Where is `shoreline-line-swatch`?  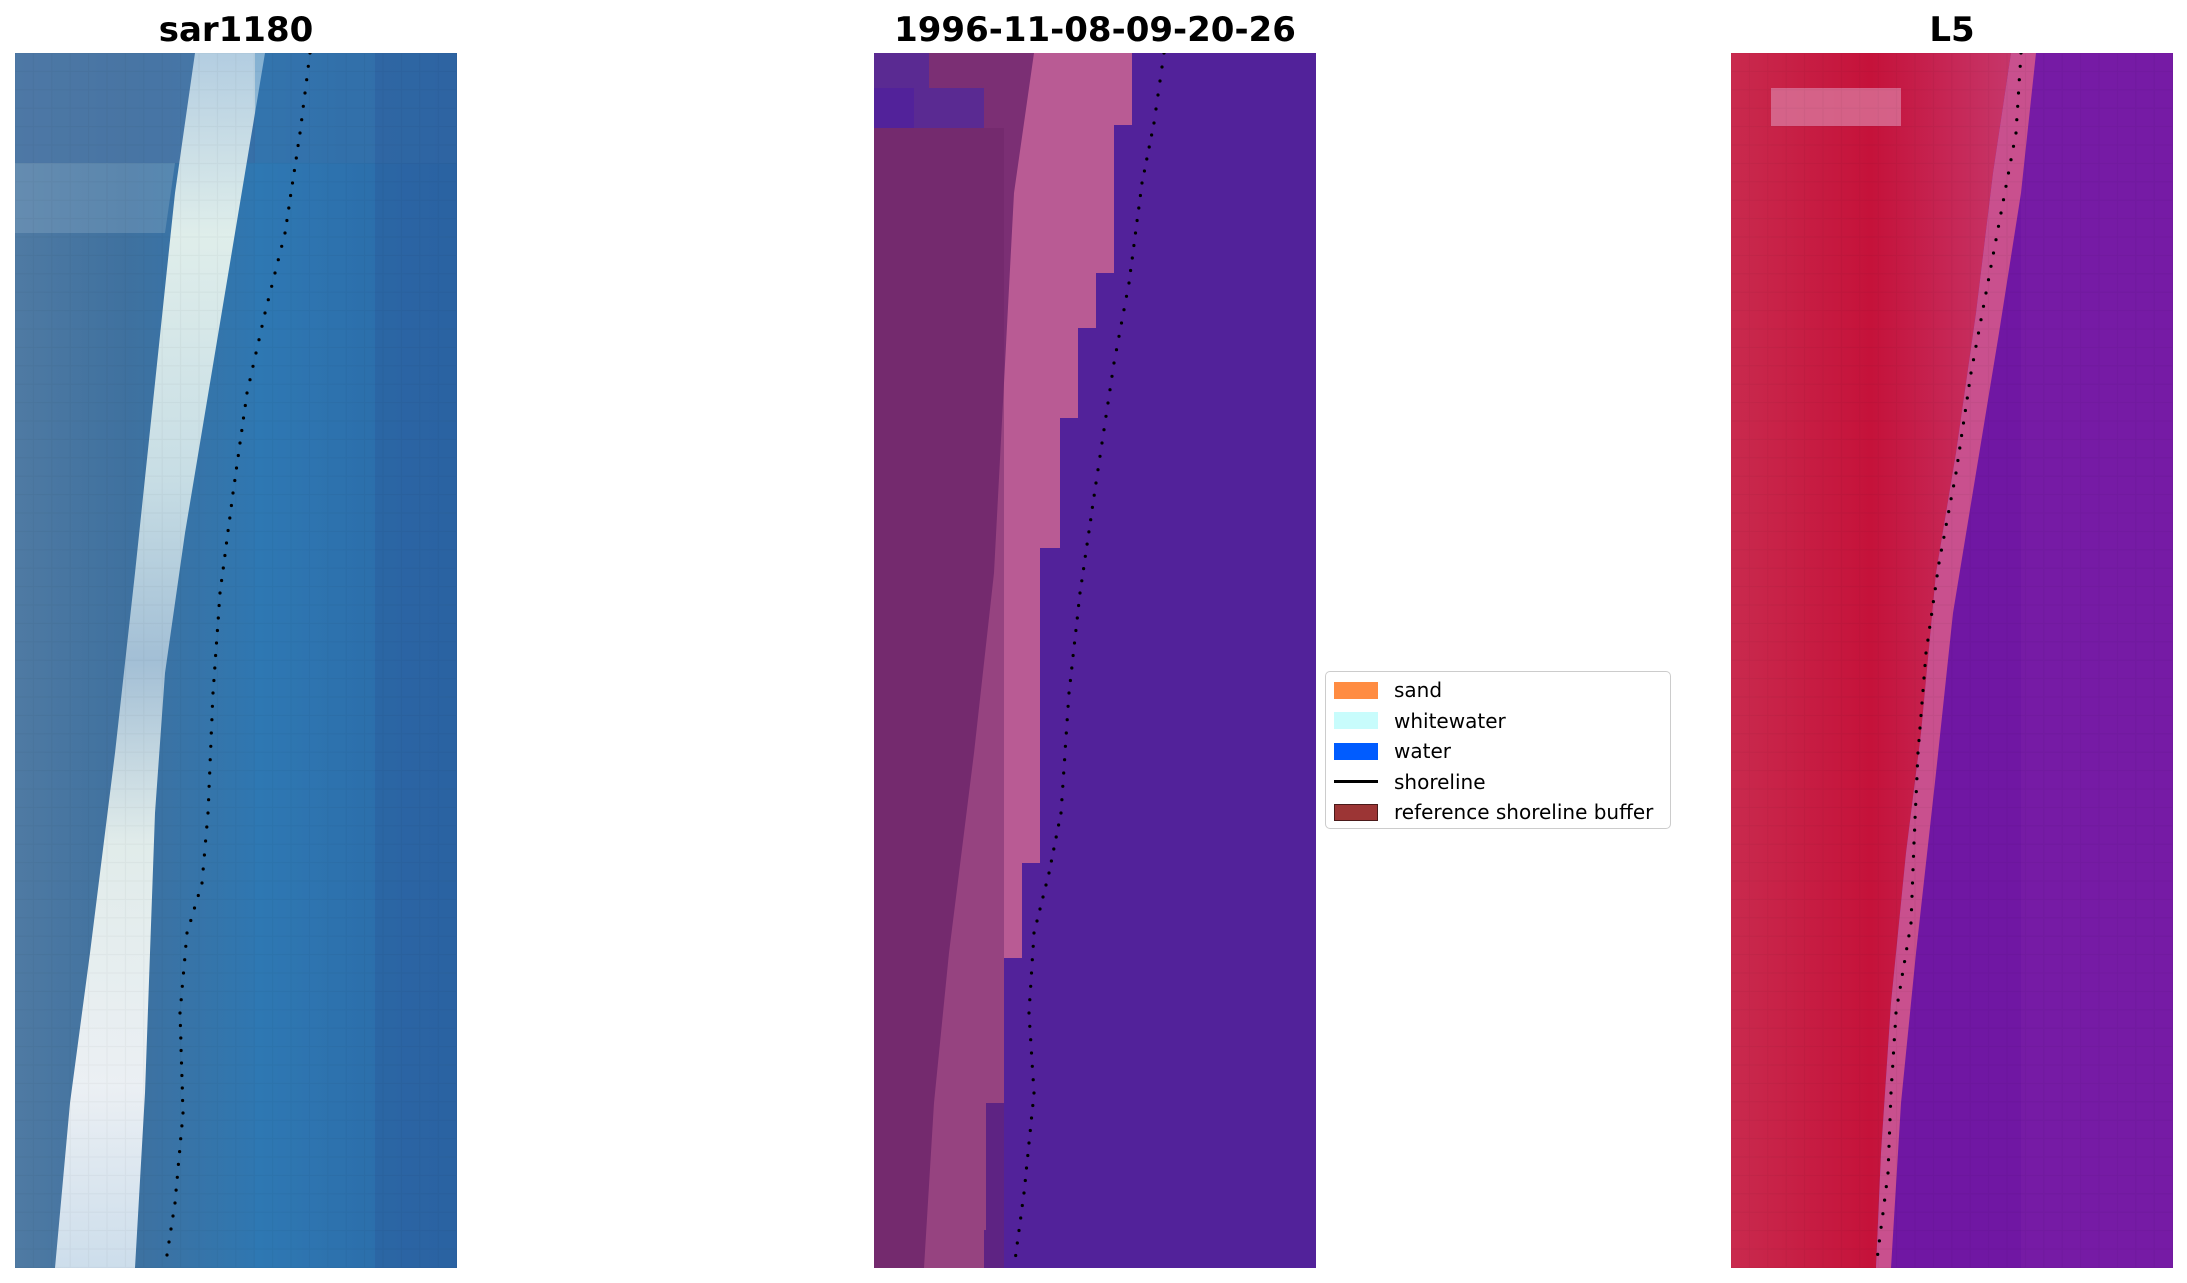
shoreline-line-swatch is located at coordinates (1356, 782).